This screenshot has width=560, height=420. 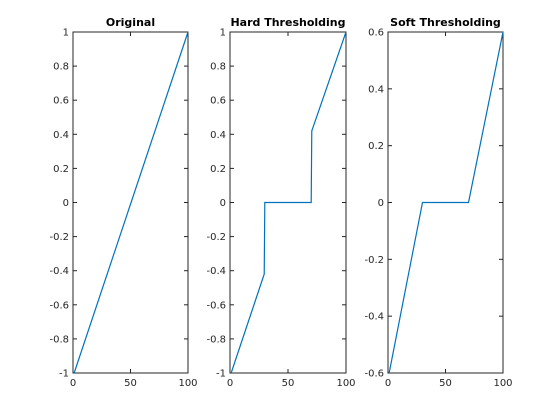 I want to click on original-ytick-label: 0.4, so click(x=61, y=135).